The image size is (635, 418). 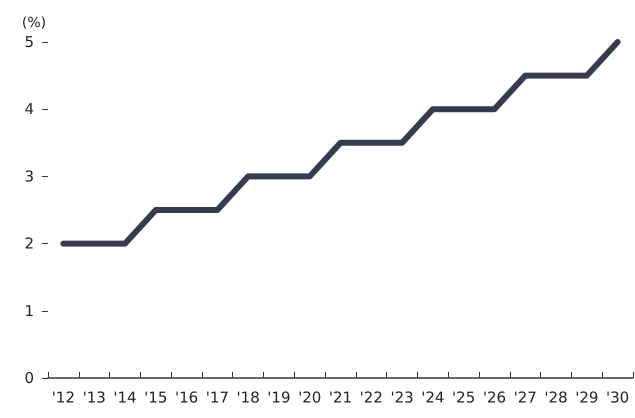 What do you see at coordinates (402, 397) in the screenshot?
I see `x-tick-label: '23` at bounding box center [402, 397].